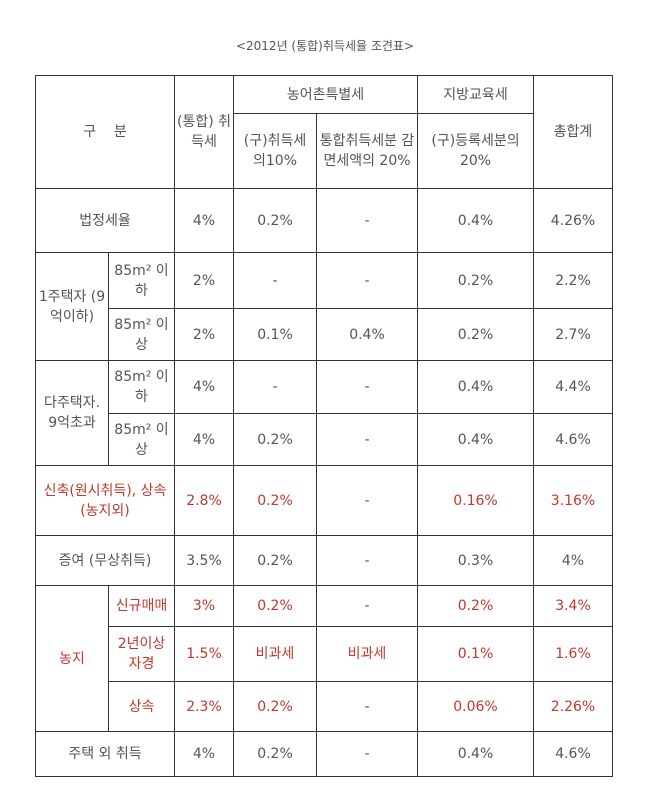  I want to click on header-sub-reg: (구)등록세분의 20%, so click(475, 151).